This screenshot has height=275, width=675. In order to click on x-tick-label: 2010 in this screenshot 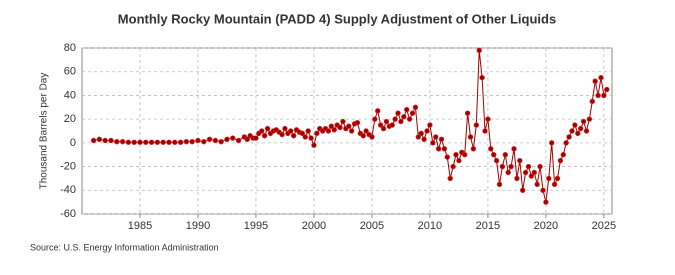, I will do `click(430, 226)`.